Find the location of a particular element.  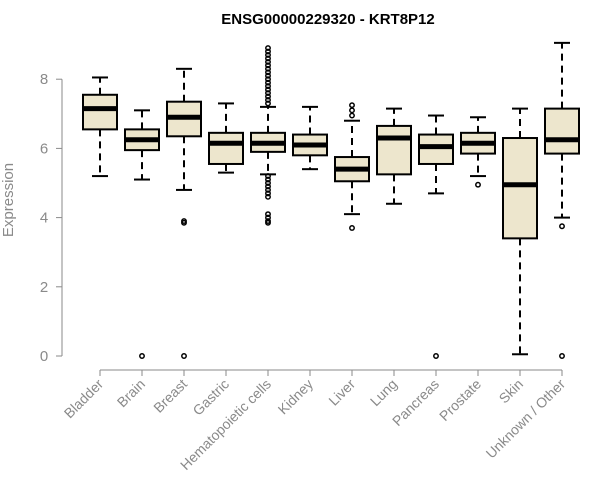

box-liver is located at coordinates (352, 166).